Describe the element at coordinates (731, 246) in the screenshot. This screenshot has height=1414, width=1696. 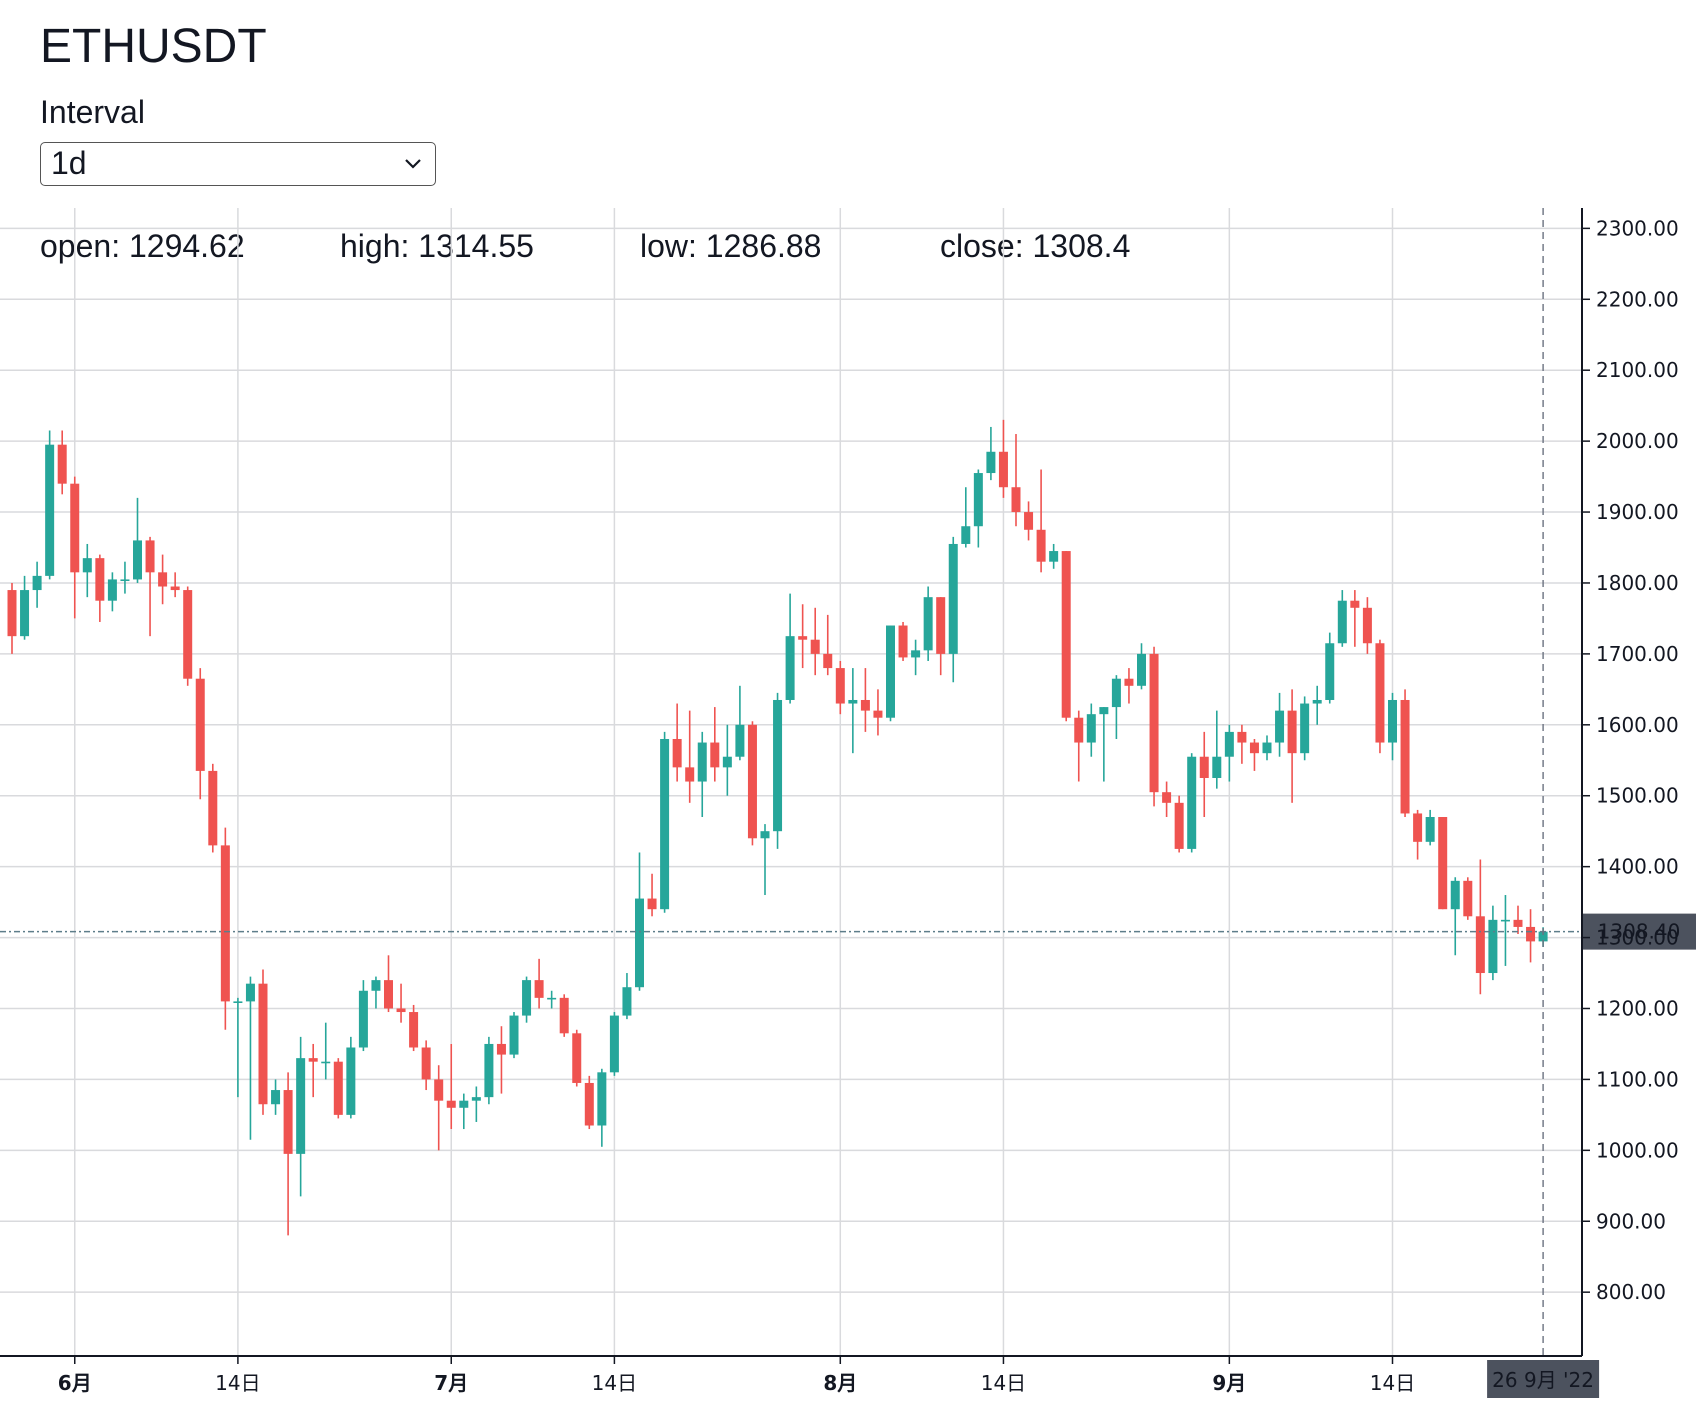
I see `ohlc-low: low: 1286.88` at that location.